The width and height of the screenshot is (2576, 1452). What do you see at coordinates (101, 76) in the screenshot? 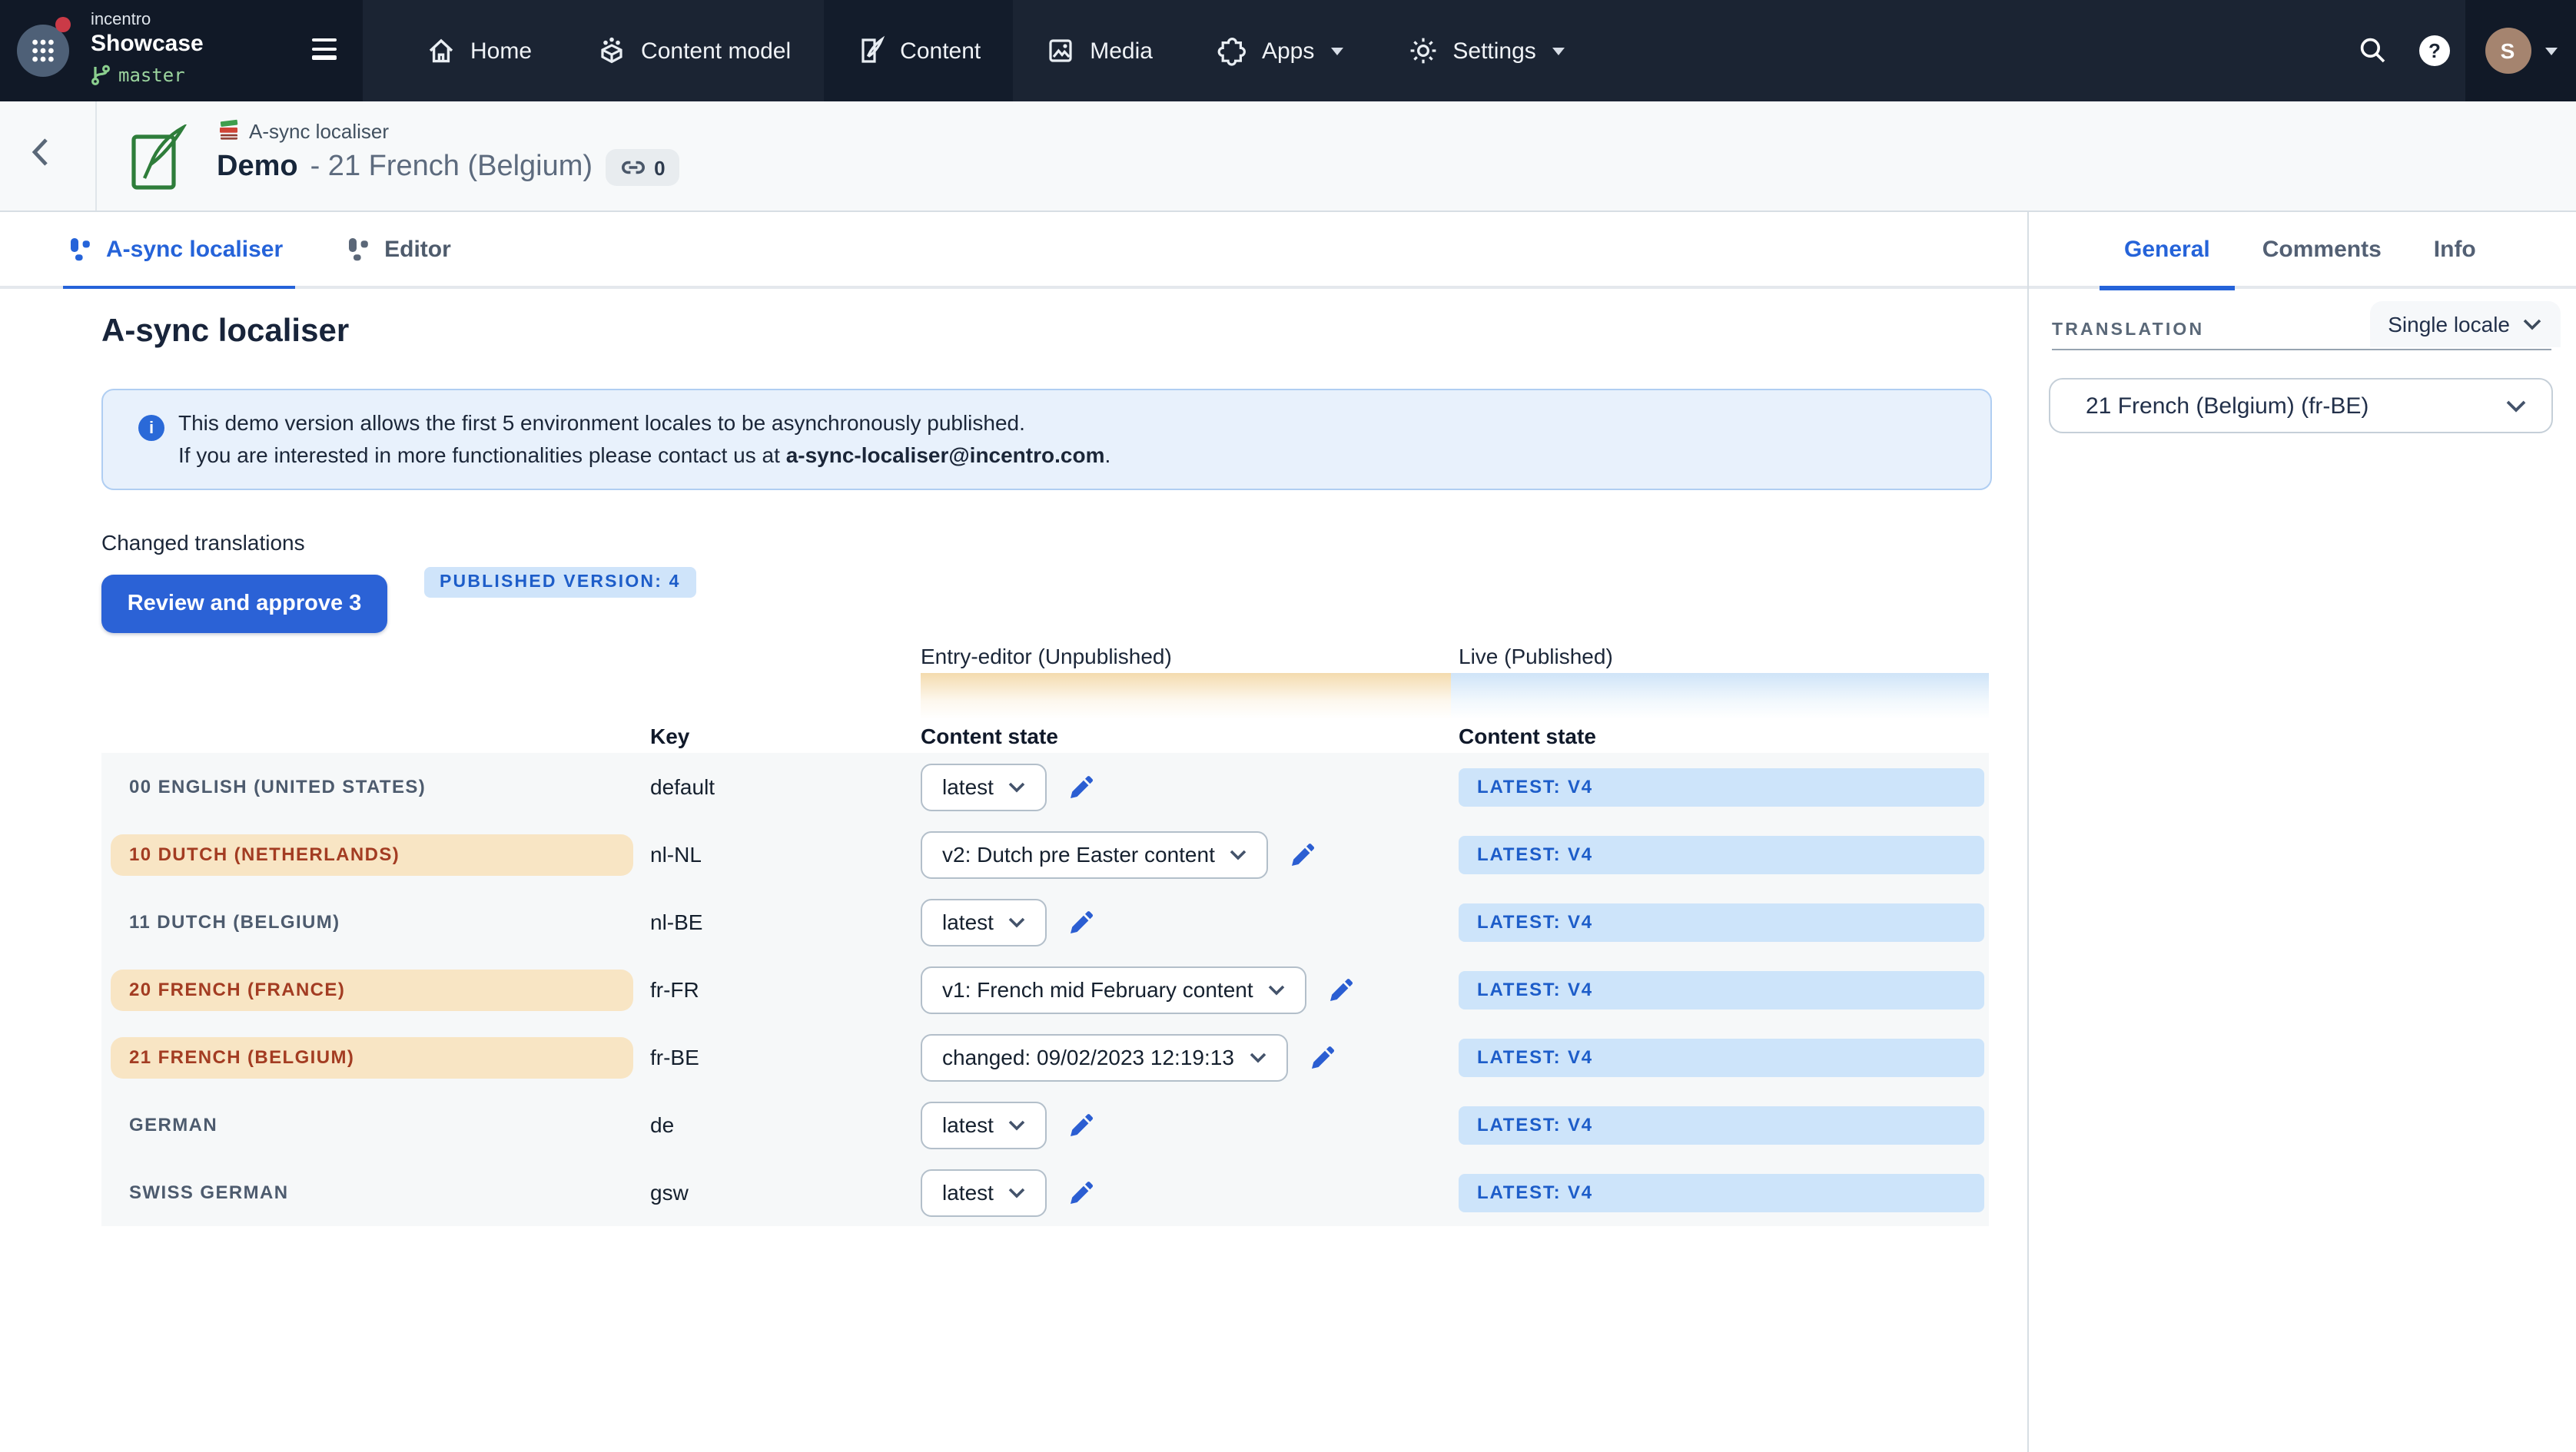
I see `branch-icon` at bounding box center [101, 76].